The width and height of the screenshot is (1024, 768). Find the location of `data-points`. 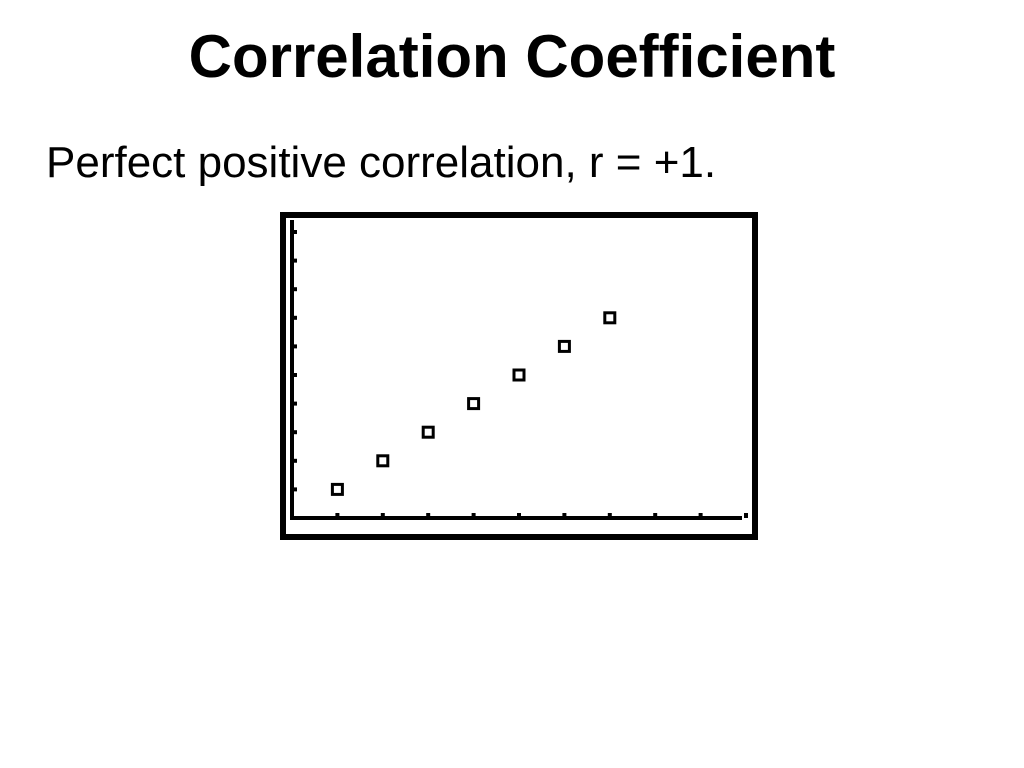

data-points is located at coordinates (473, 403).